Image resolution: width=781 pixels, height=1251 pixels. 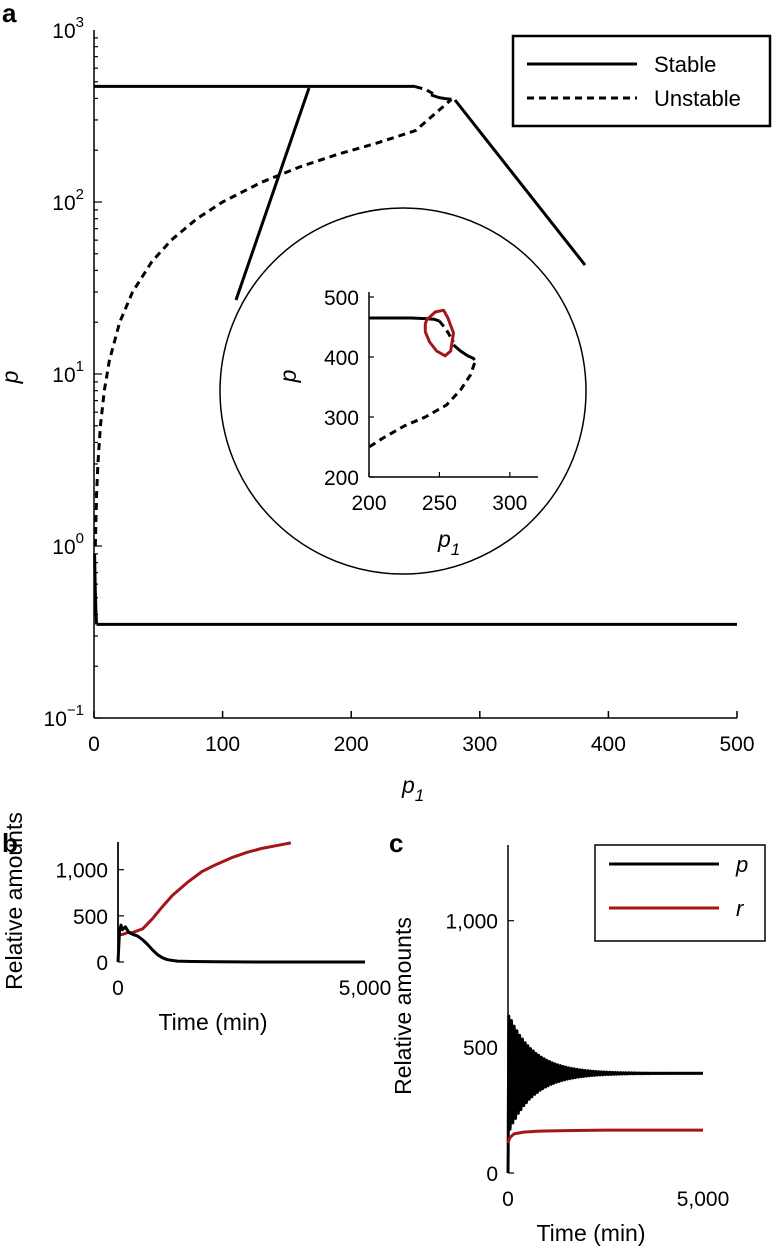 What do you see at coordinates (251, 988) in the screenshot?
I see `panel-b-x-ticks: 0 5,000` at bounding box center [251, 988].